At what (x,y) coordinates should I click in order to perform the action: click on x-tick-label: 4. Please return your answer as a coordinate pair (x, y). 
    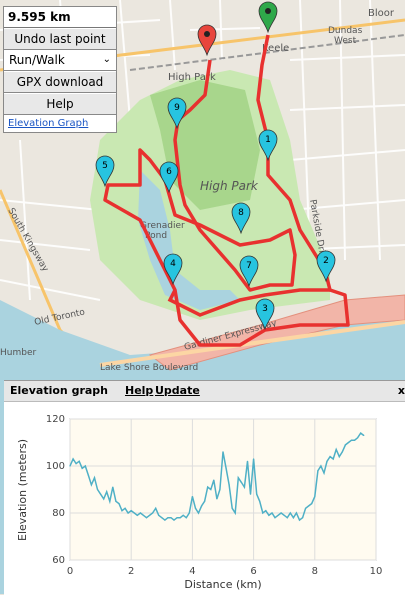
    Looking at the image, I should click on (192, 571).